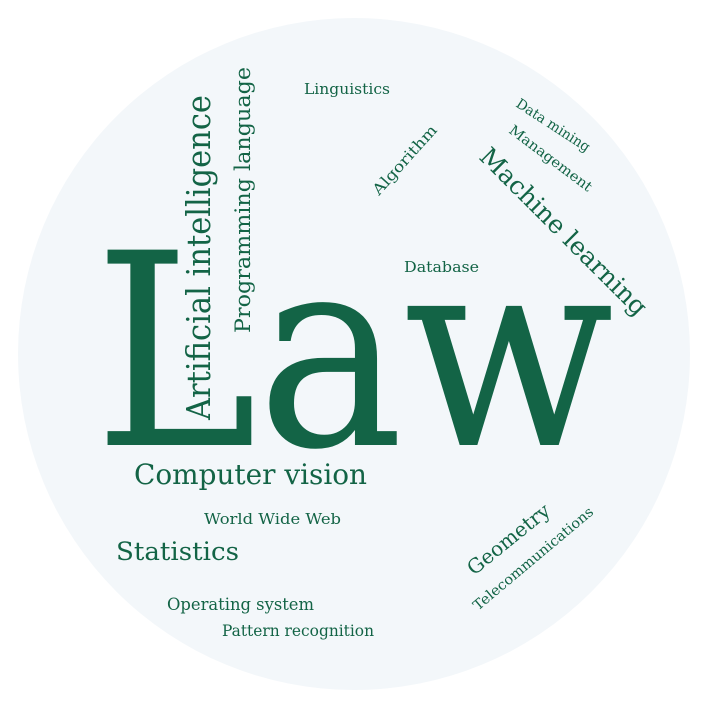 The image size is (707, 707). Describe the element at coordinates (250, 474) in the screenshot. I see `word-computer-vision: Computer vision` at that location.